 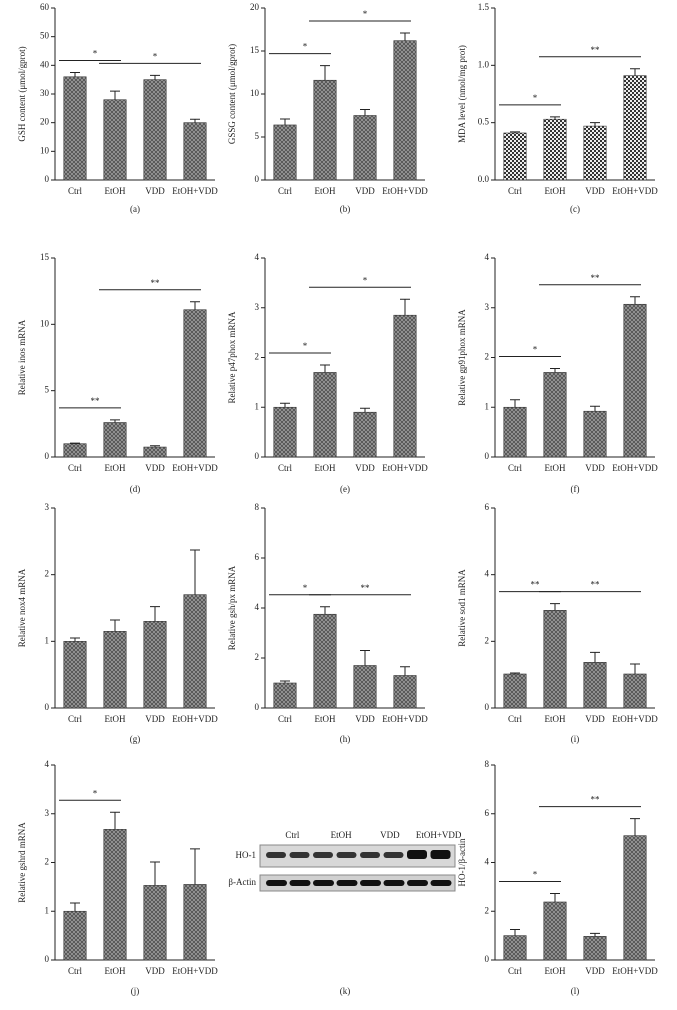 What do you see at coordinates (439, 835) in the screenshot?
I see `lane-label: EtOH+VDD` at bounding box center [439, 835].